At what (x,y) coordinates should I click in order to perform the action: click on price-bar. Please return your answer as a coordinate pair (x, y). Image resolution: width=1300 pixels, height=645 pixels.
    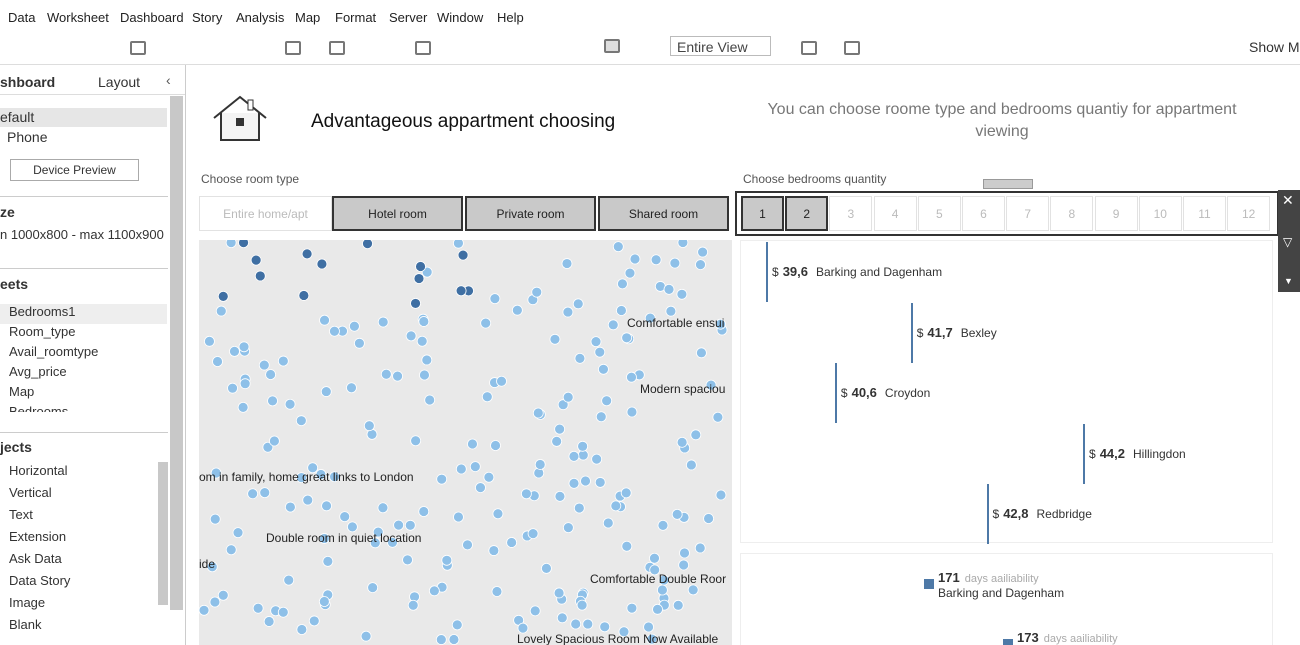
    Looking at the image, I should click on (987, 514).